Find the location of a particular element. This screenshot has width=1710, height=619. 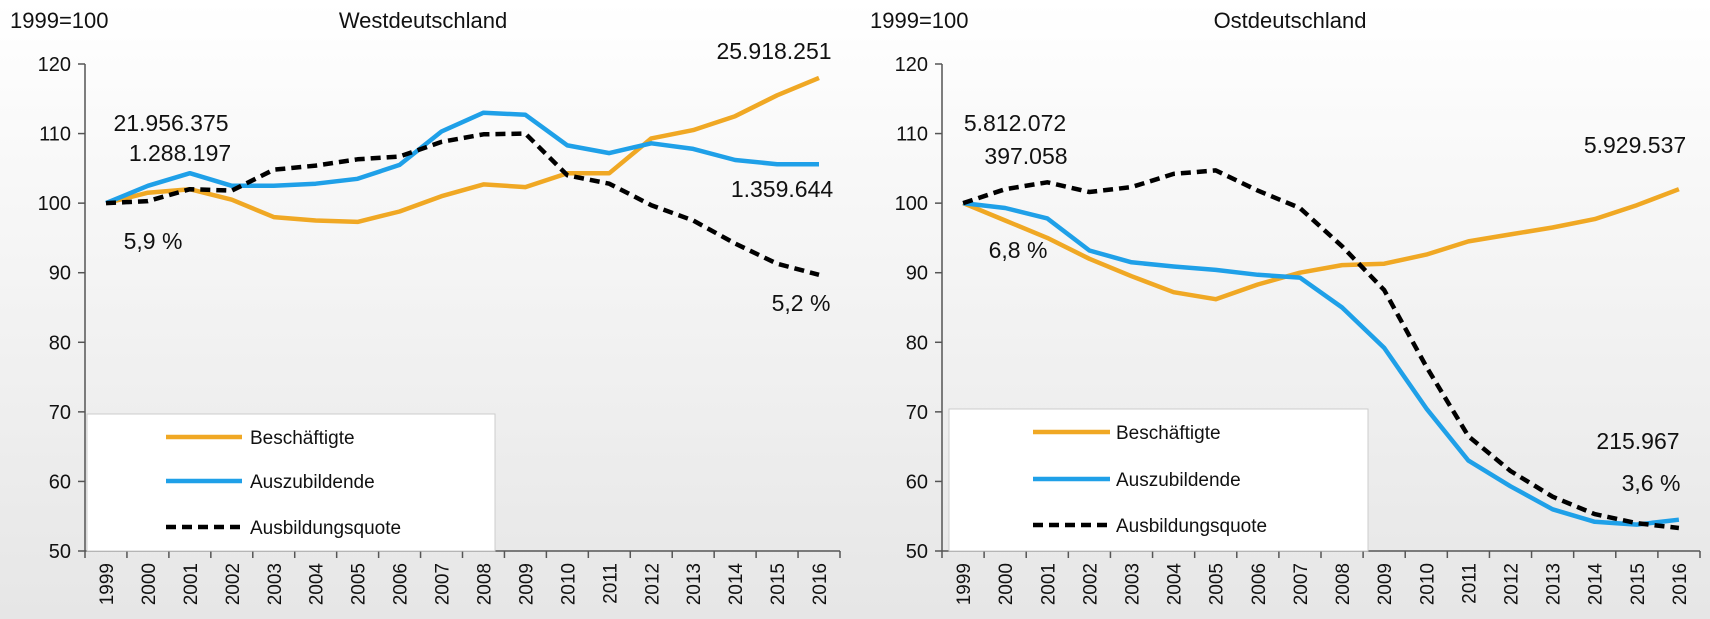

annotation: 25.918.251 is located at coordinates (773, 51).